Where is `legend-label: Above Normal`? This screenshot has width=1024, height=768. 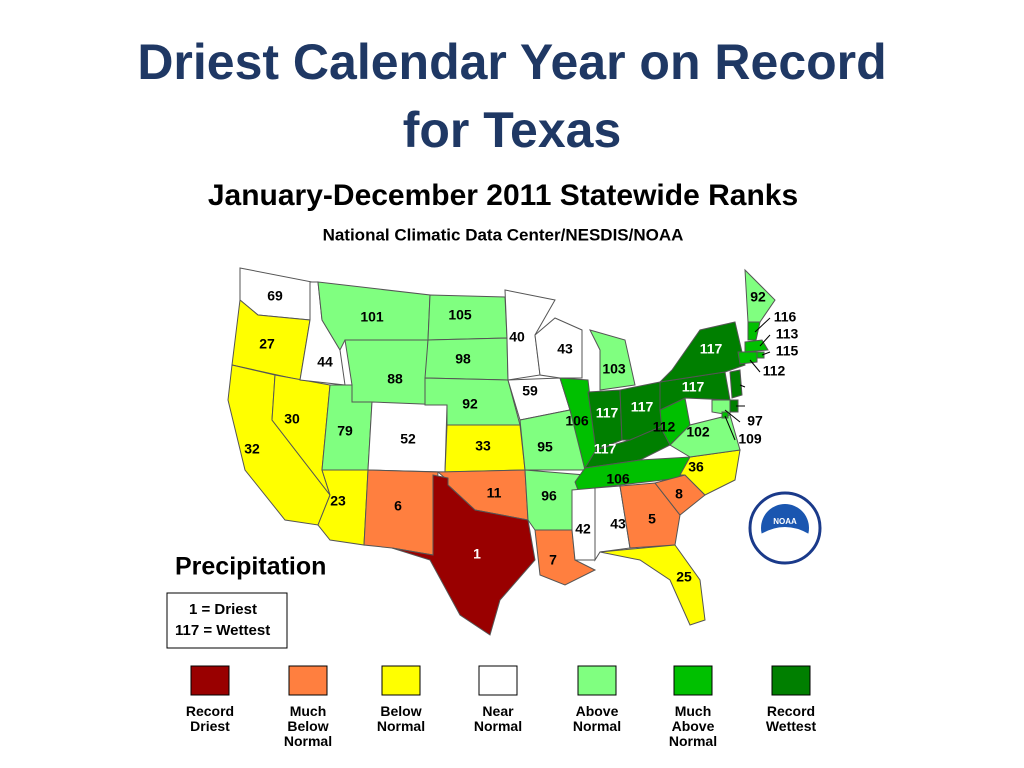 legend-label: Above Normal is located at coordinates (597, 718).